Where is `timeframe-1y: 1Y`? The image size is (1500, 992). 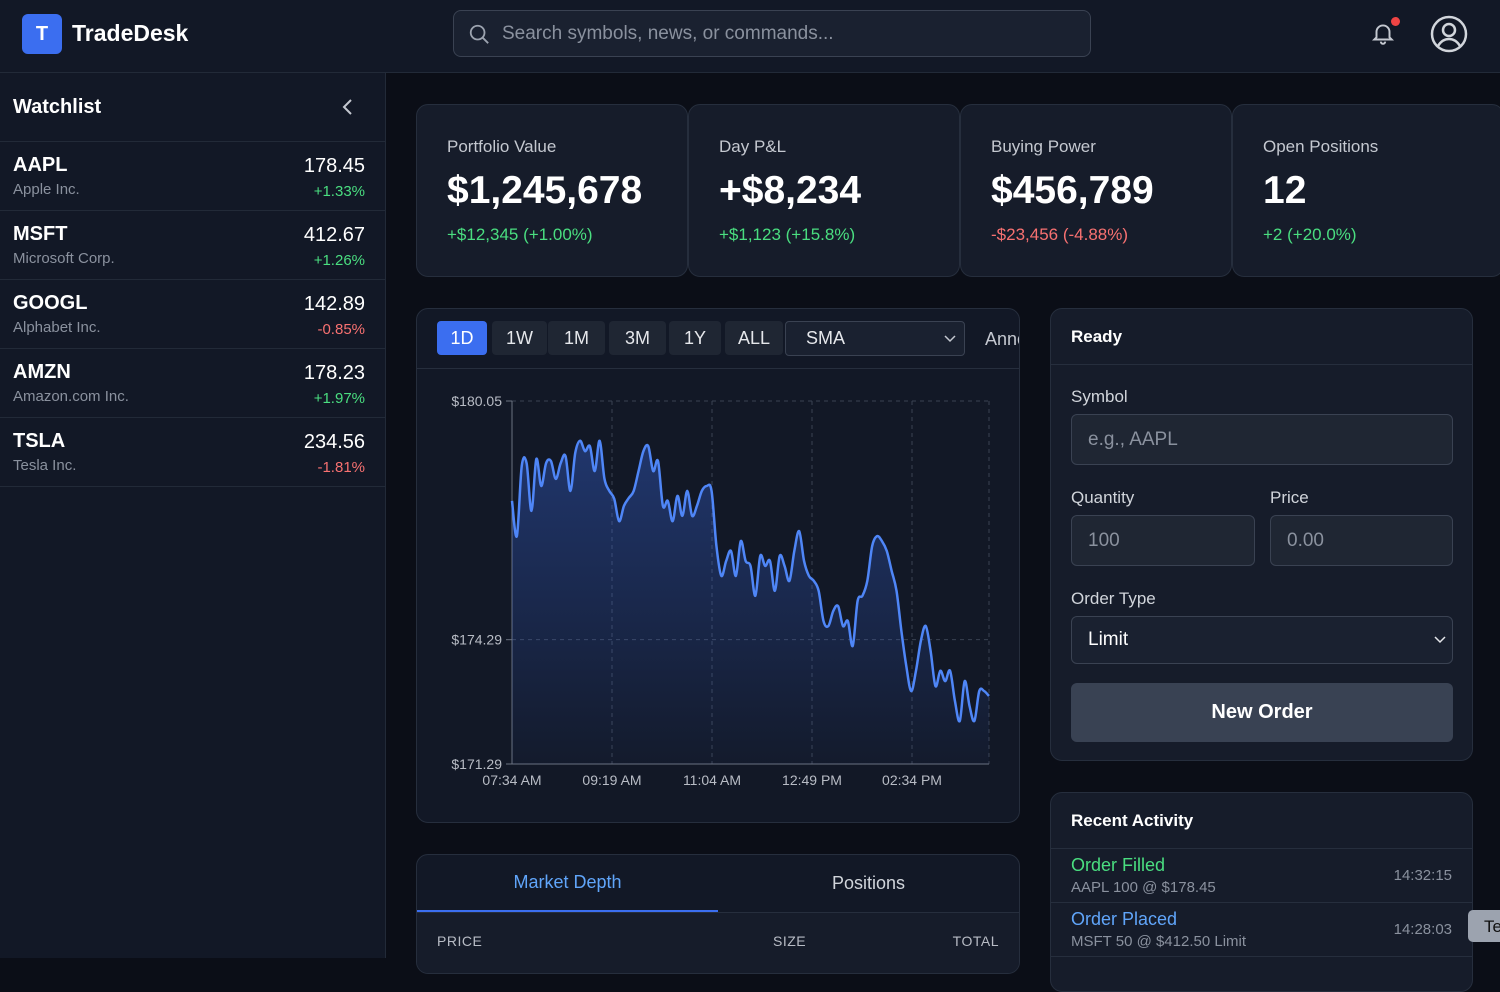
timeframe-1y: 1Y is located at coordinates (695, 338).